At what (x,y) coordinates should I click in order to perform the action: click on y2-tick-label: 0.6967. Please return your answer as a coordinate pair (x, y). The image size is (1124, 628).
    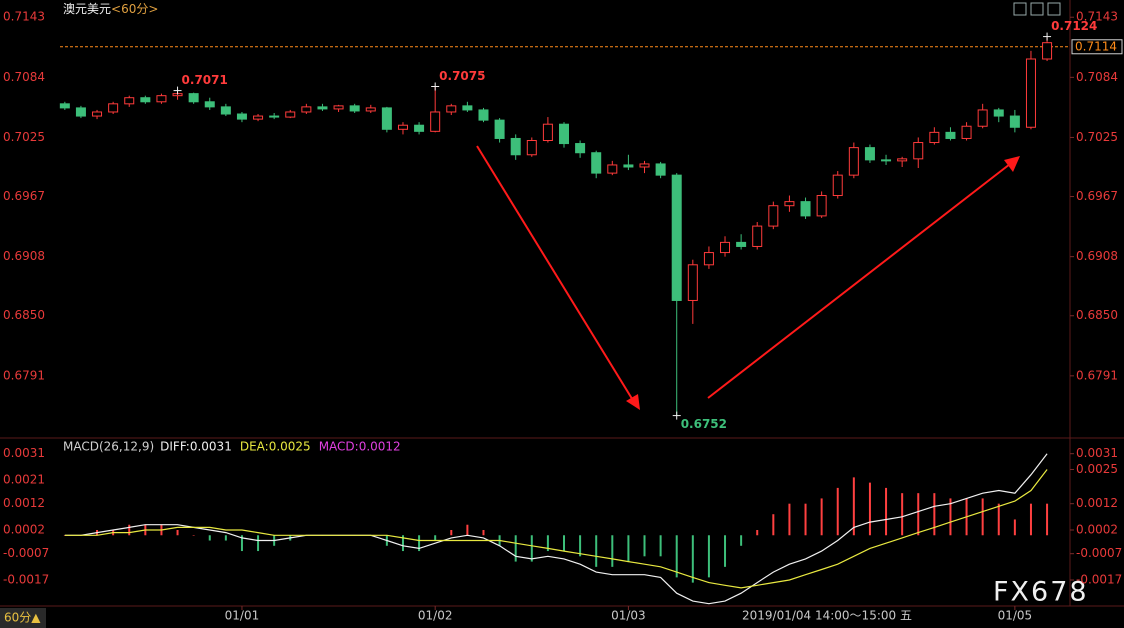
    Looking at the image, I should click on (1097, 196).